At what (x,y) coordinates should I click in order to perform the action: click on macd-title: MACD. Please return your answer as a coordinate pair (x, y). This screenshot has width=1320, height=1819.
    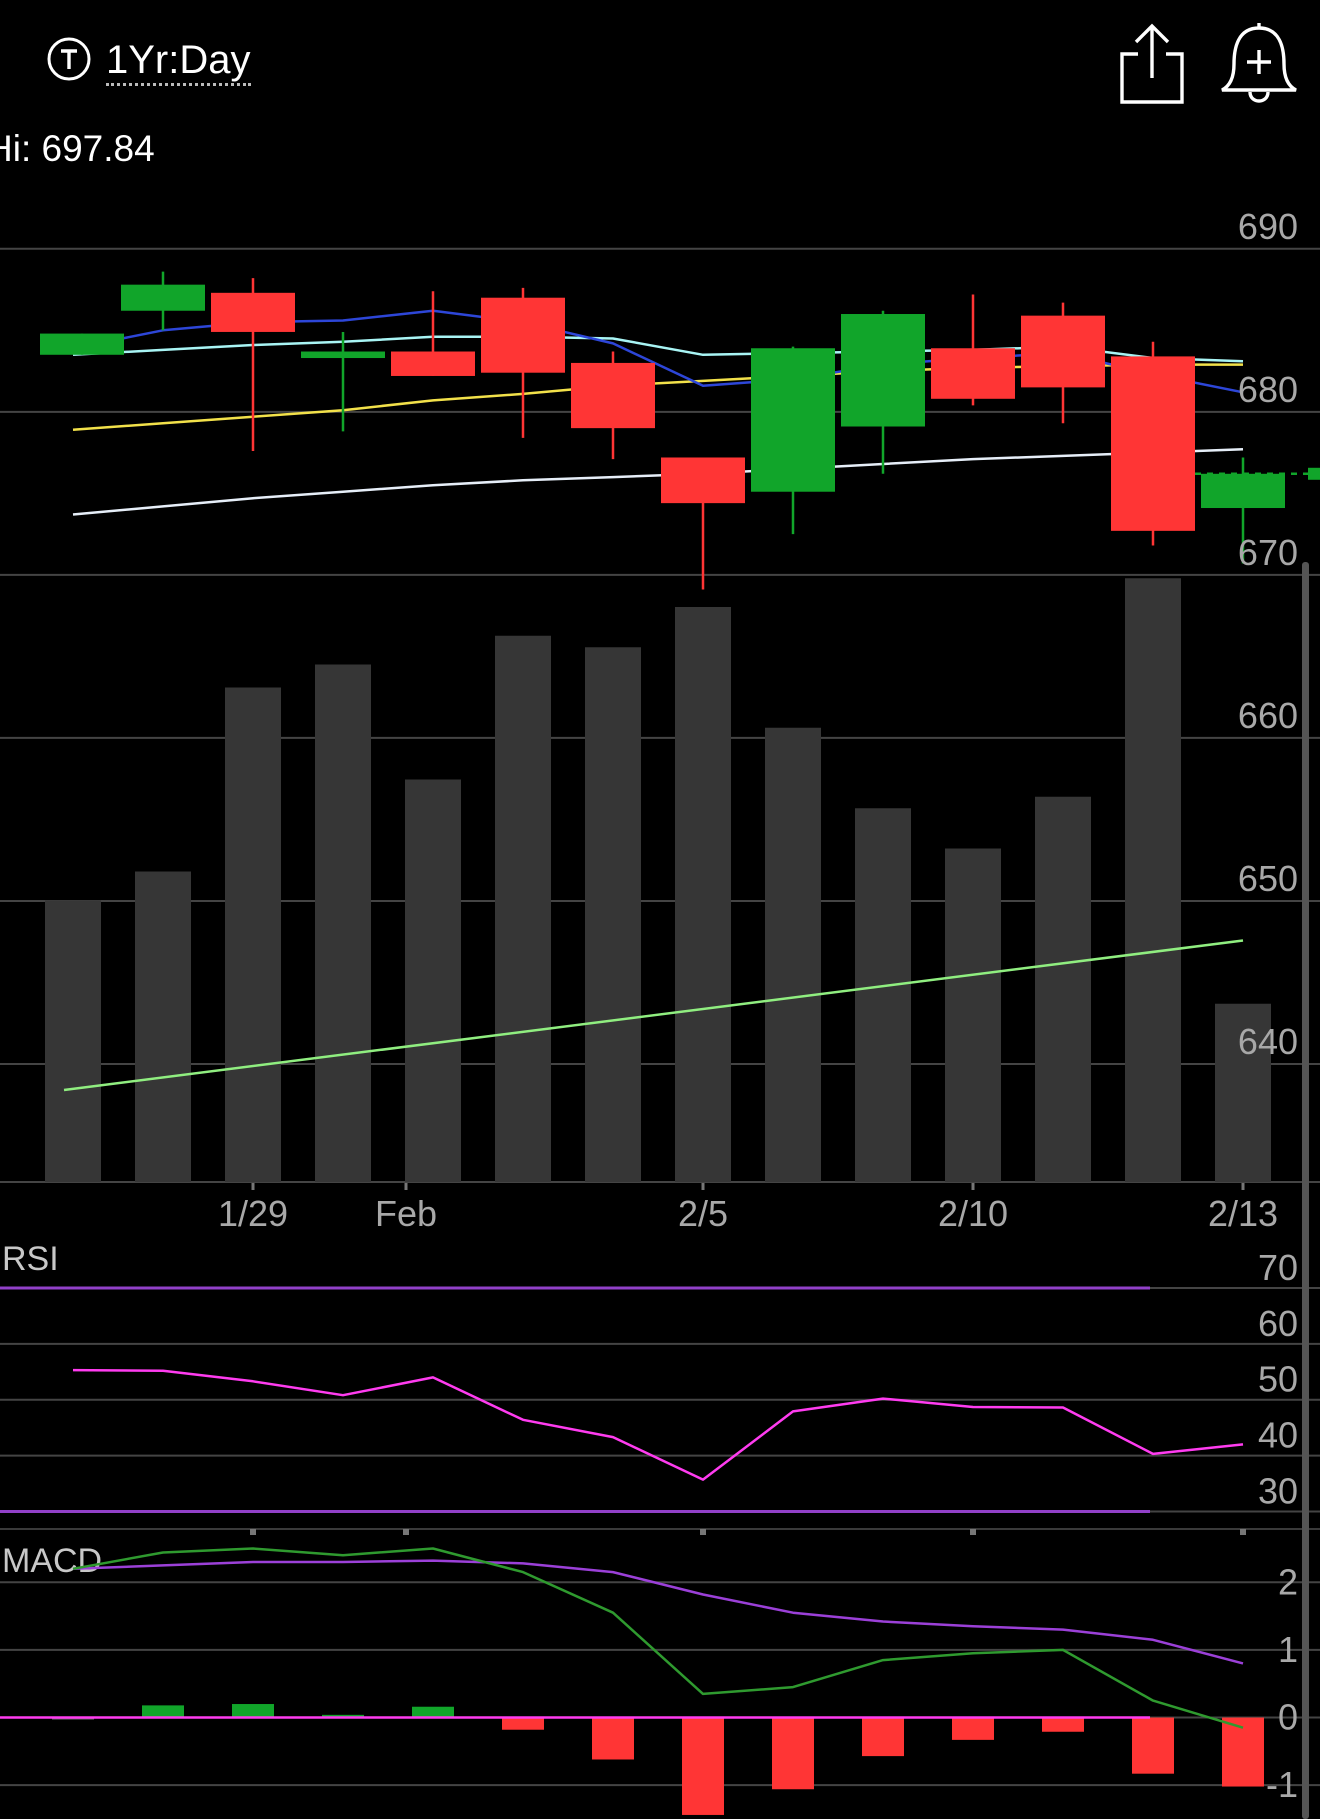
    Looking at the image, I should click on (52, 1561).